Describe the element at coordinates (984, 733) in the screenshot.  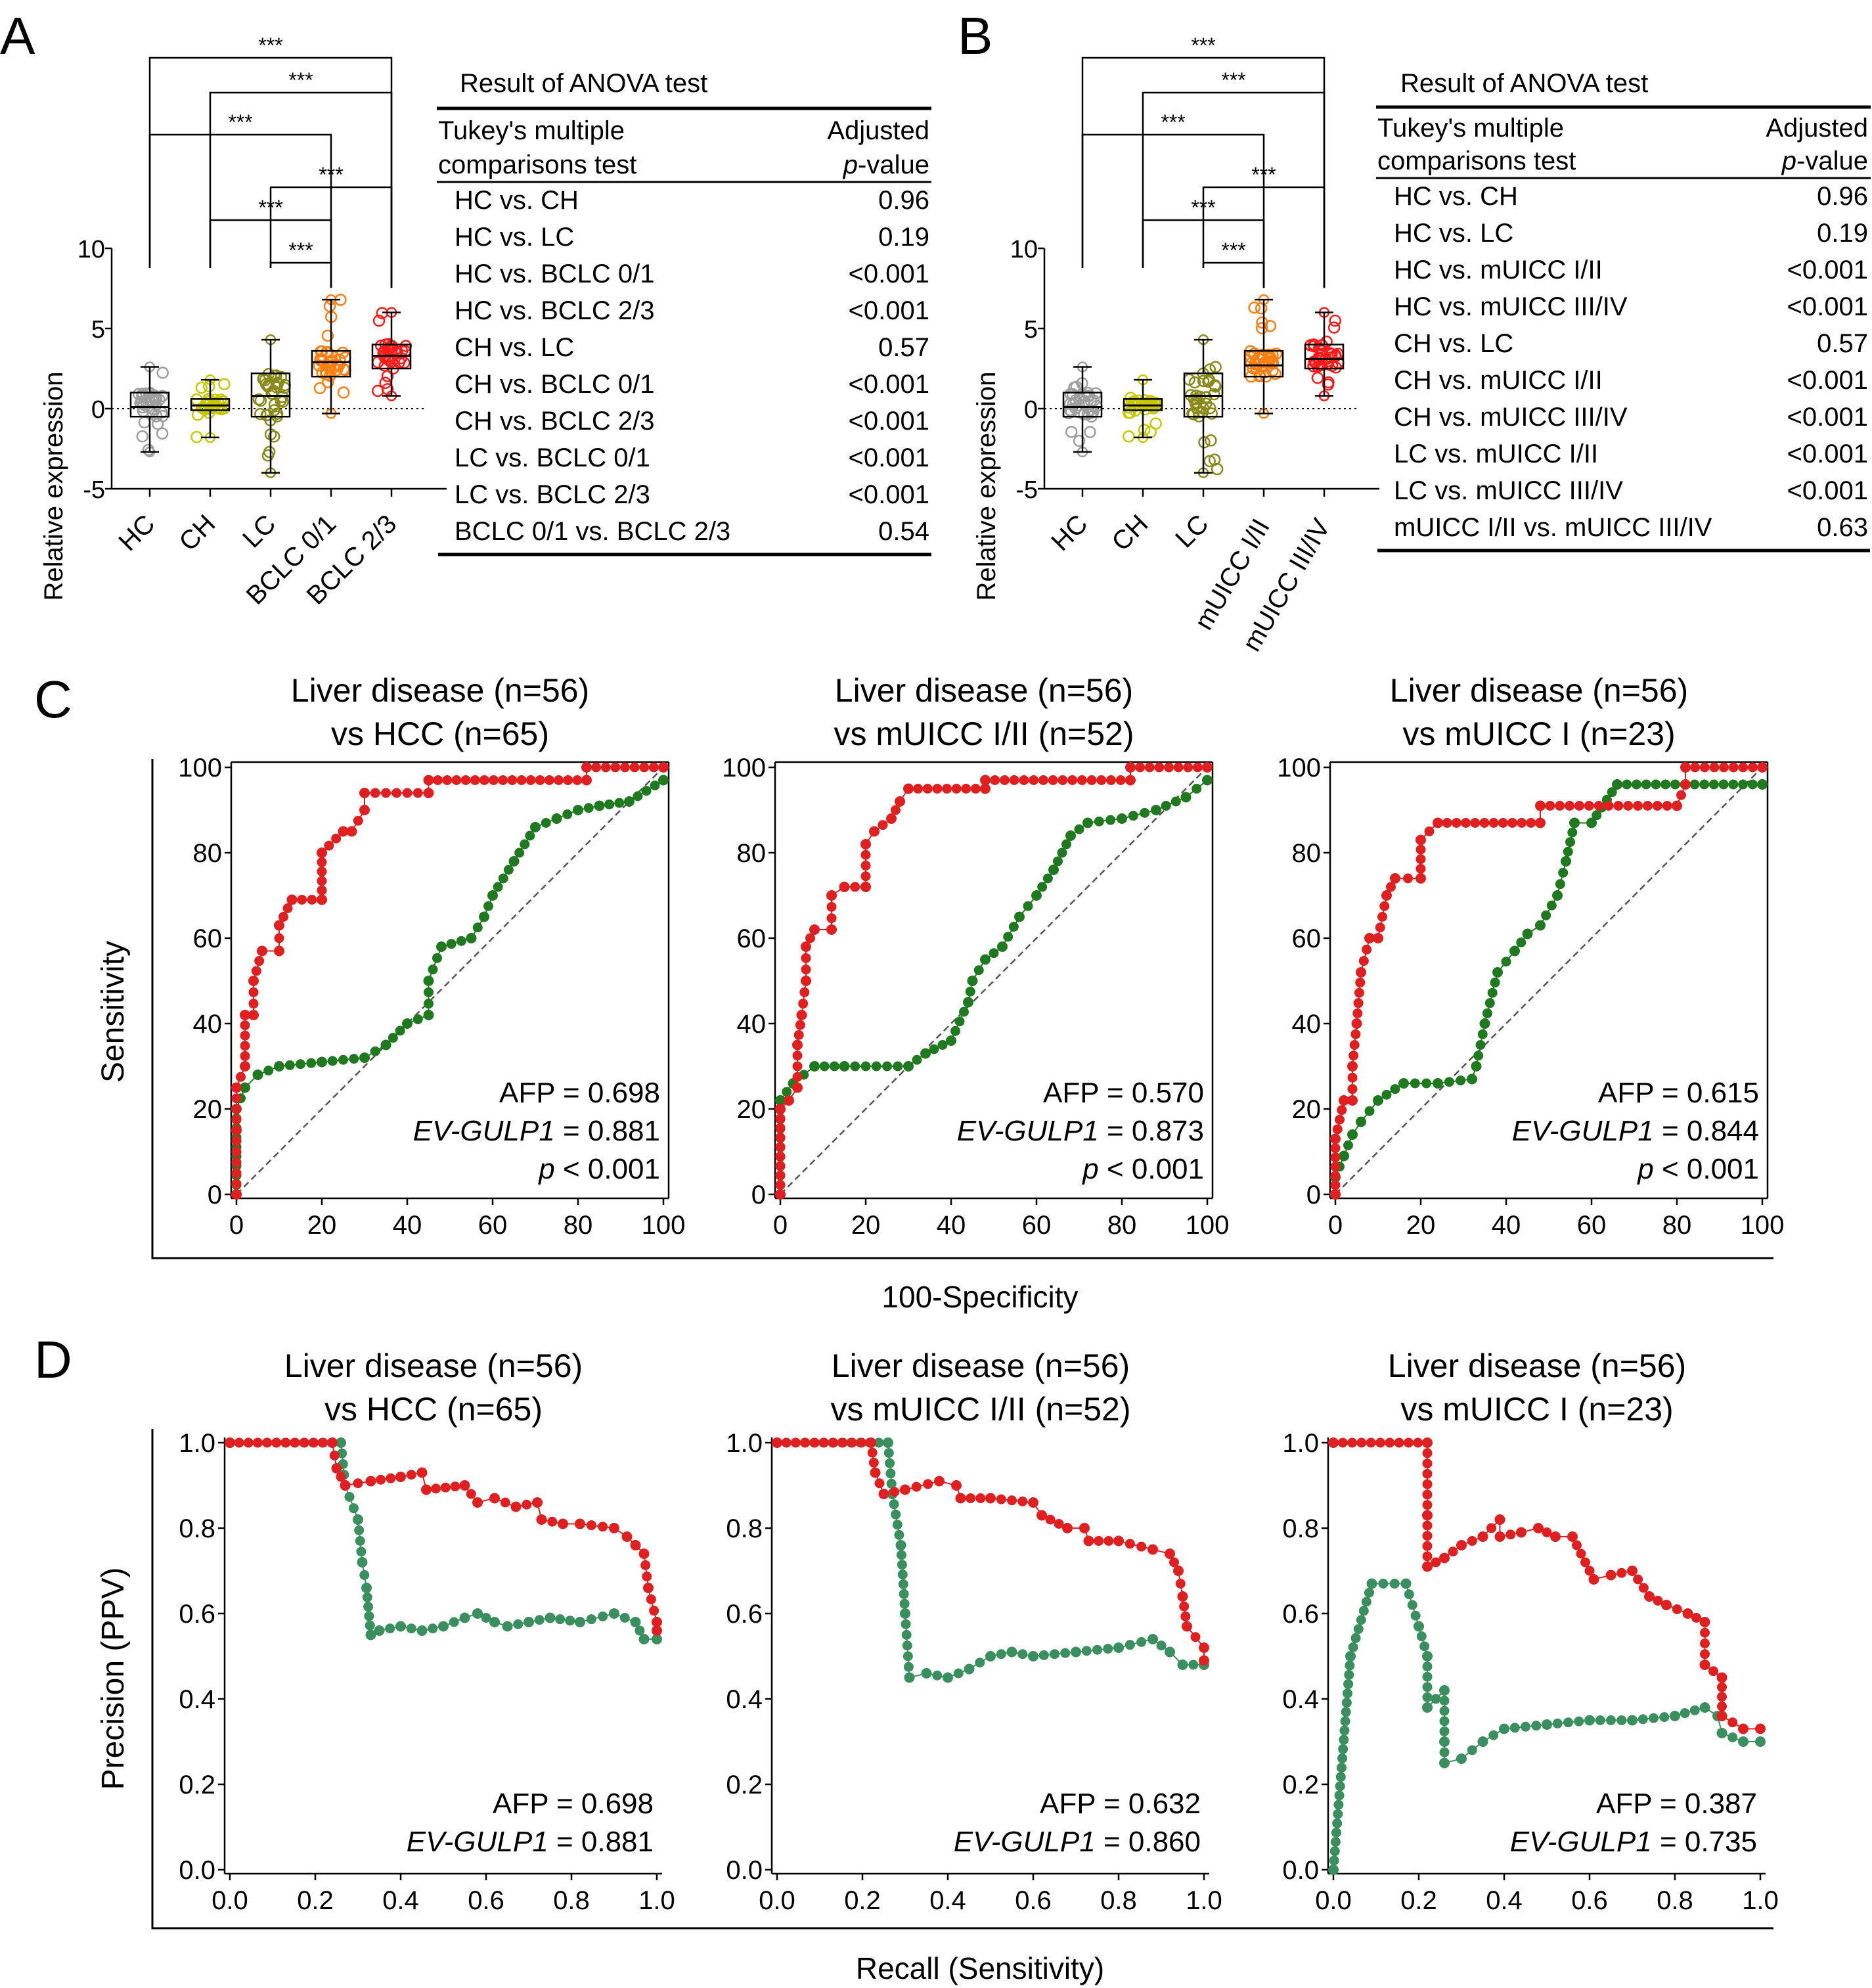
I see `subplot-title: vs mUICC I/II (n=52)` at that location.